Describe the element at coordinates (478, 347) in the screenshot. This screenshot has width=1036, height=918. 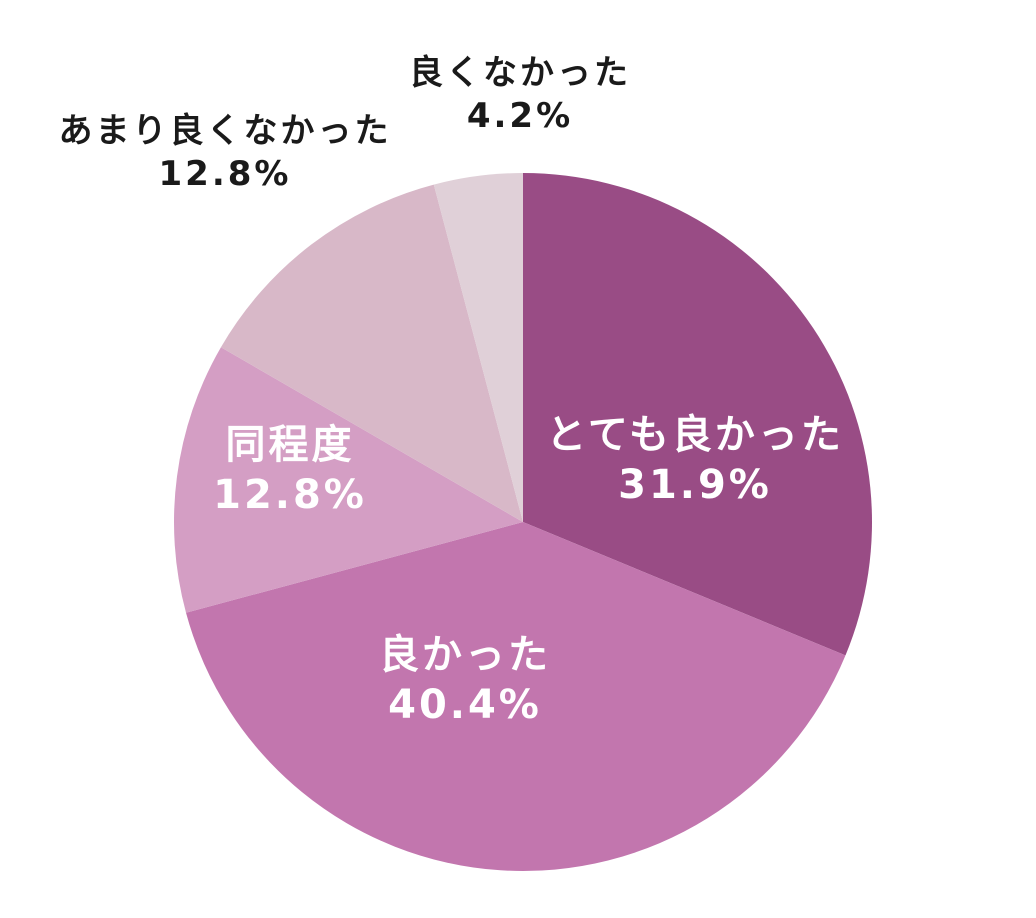
I see `slice-not-good` at that location.